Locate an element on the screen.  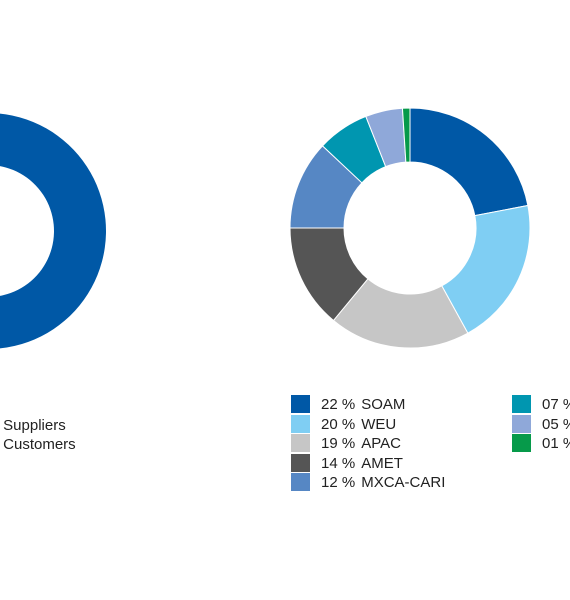
legend-swatch-weu is located at coordinates (300, 423).